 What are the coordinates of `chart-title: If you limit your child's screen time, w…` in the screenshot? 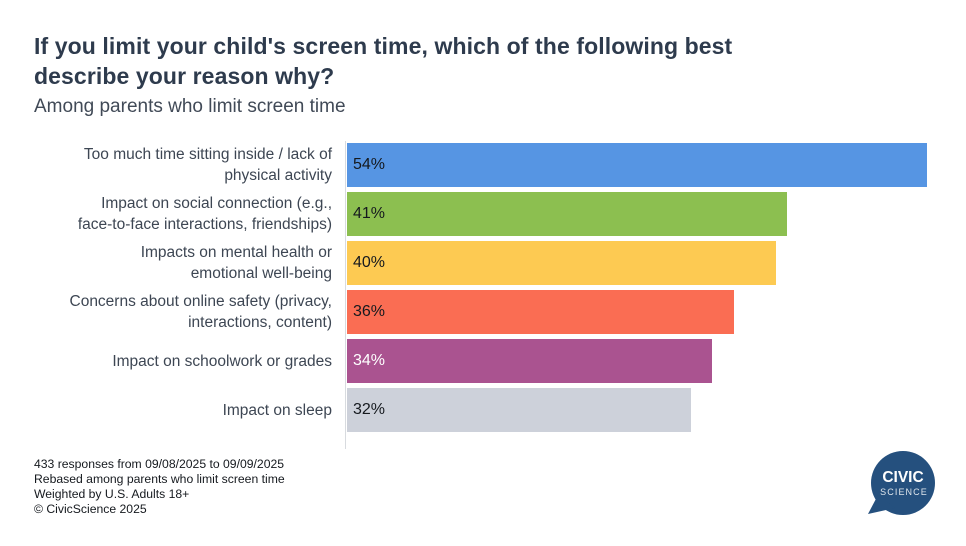 It's located at (383, 61).